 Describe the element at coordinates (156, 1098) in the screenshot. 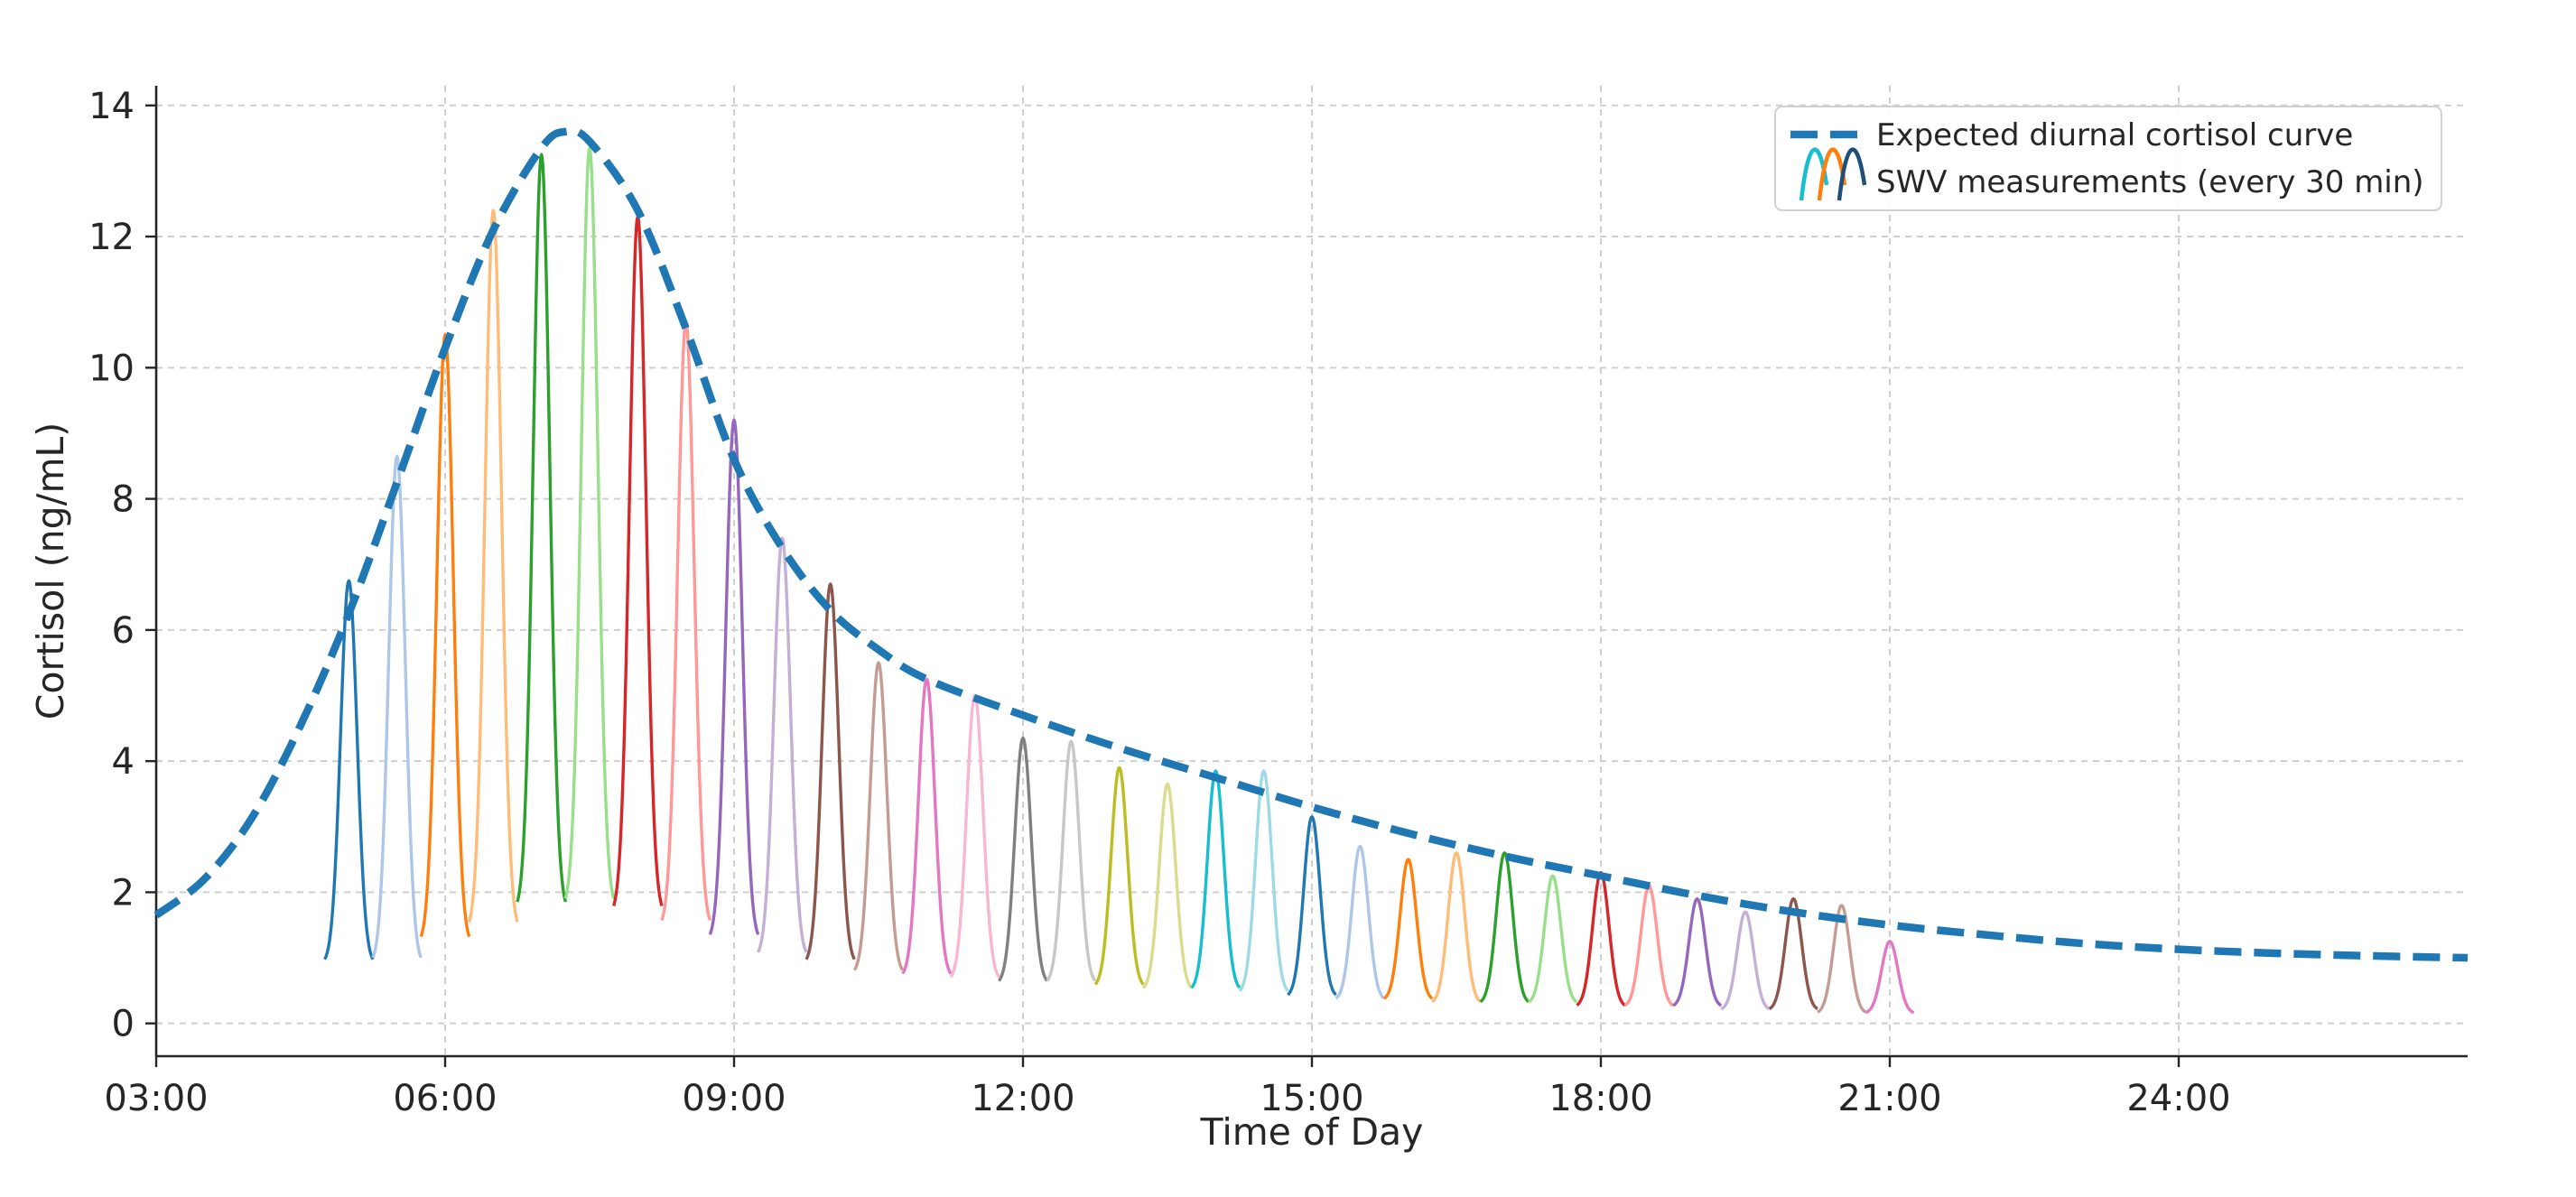

I see `x-tick-label: 03:00` at that location.